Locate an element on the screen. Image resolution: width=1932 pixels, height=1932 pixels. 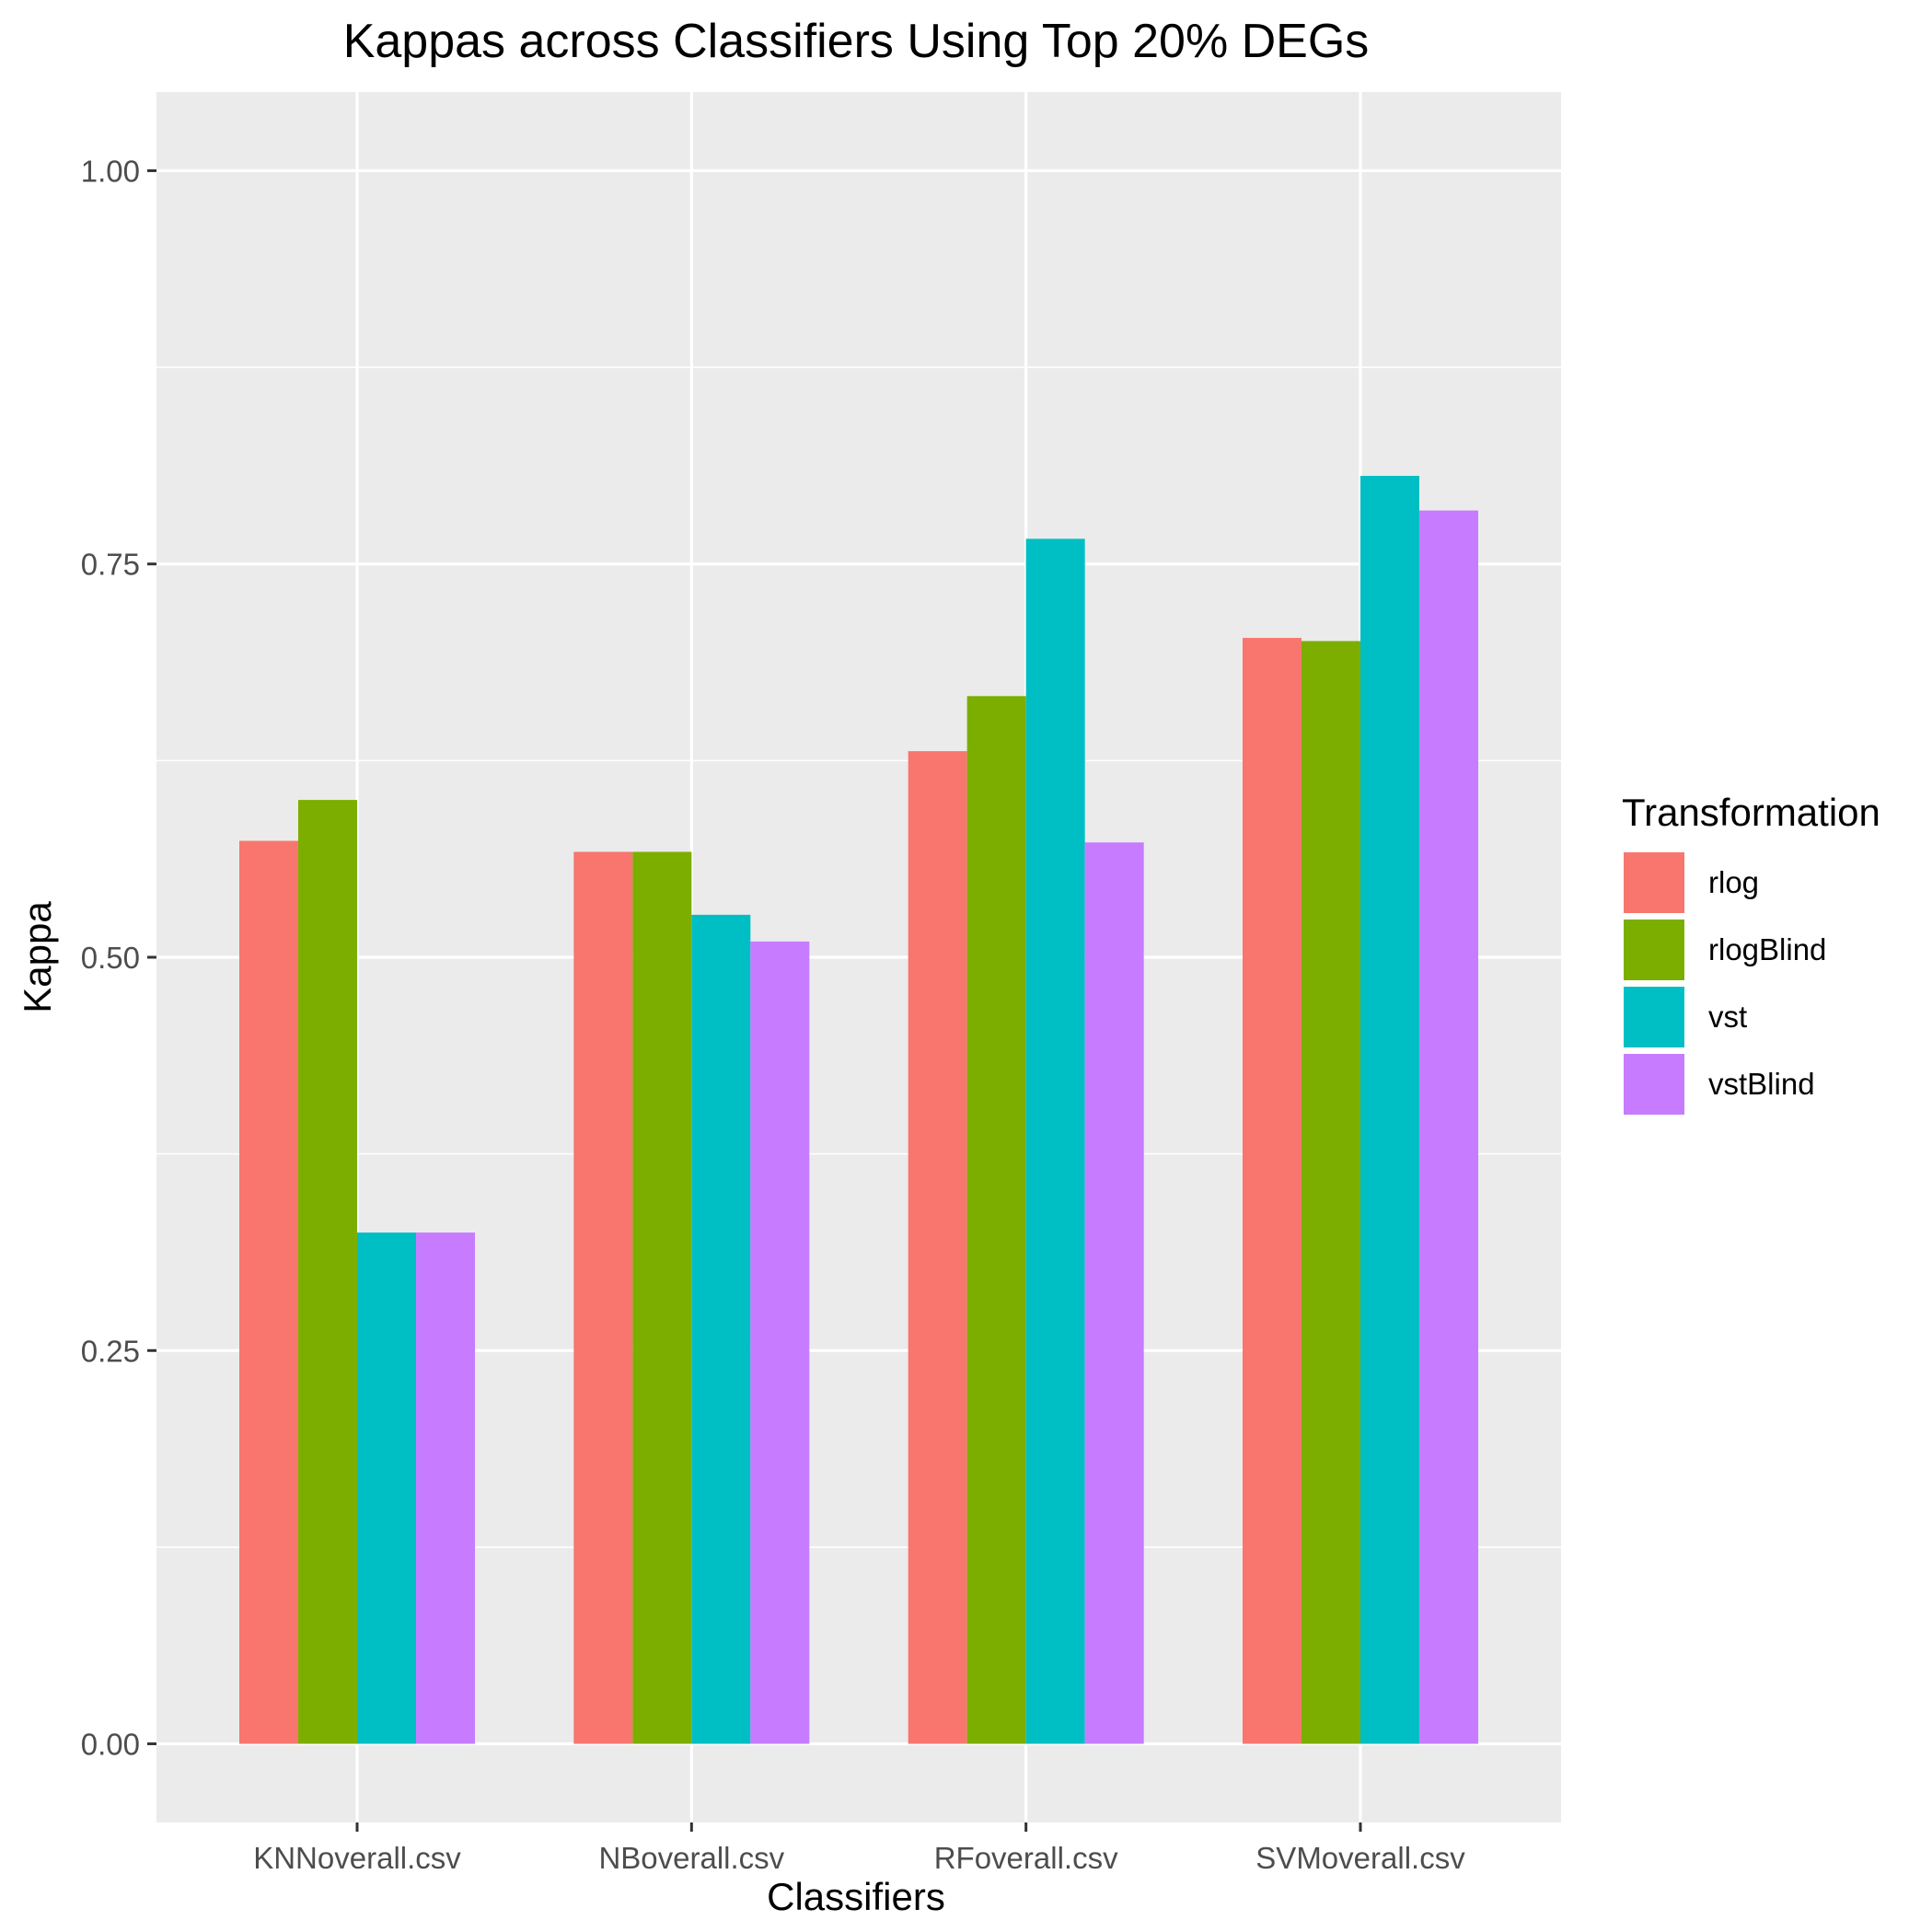
x-axis-title: Classifiers is located at coordinates (856, 1897).